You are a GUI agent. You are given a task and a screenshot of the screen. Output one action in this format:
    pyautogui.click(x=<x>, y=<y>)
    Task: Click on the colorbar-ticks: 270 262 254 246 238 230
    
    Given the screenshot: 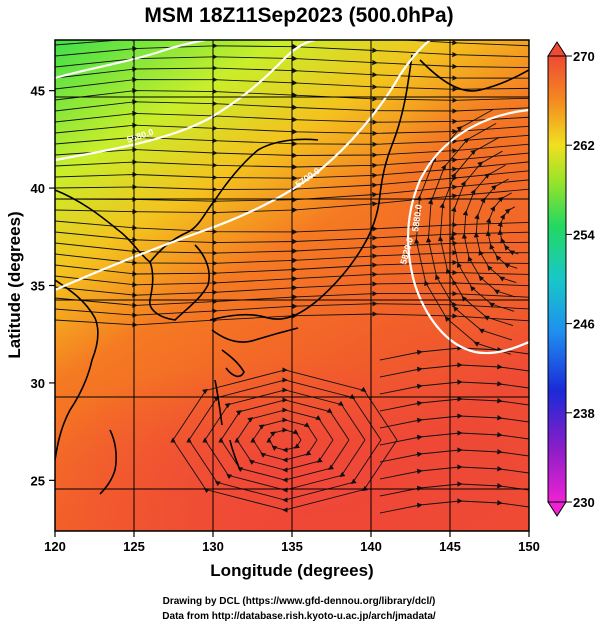 What is the action you would take?
    pyautogui.click(x=580, y=279)
    